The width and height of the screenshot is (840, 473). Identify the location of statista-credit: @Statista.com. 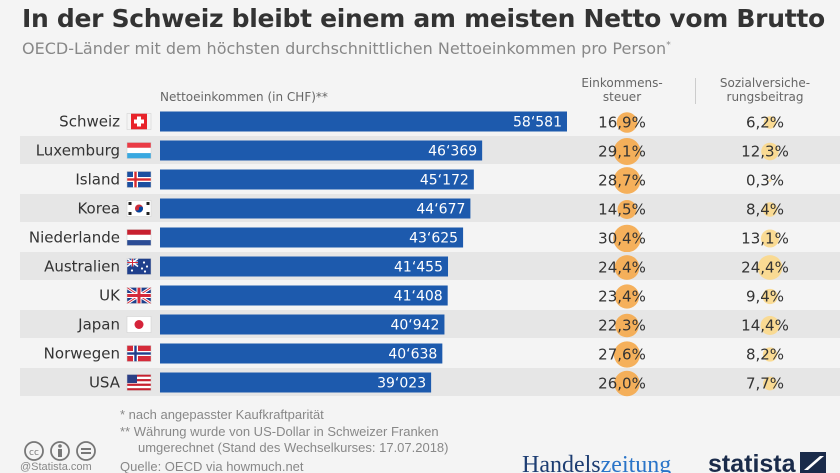
(56, 467).